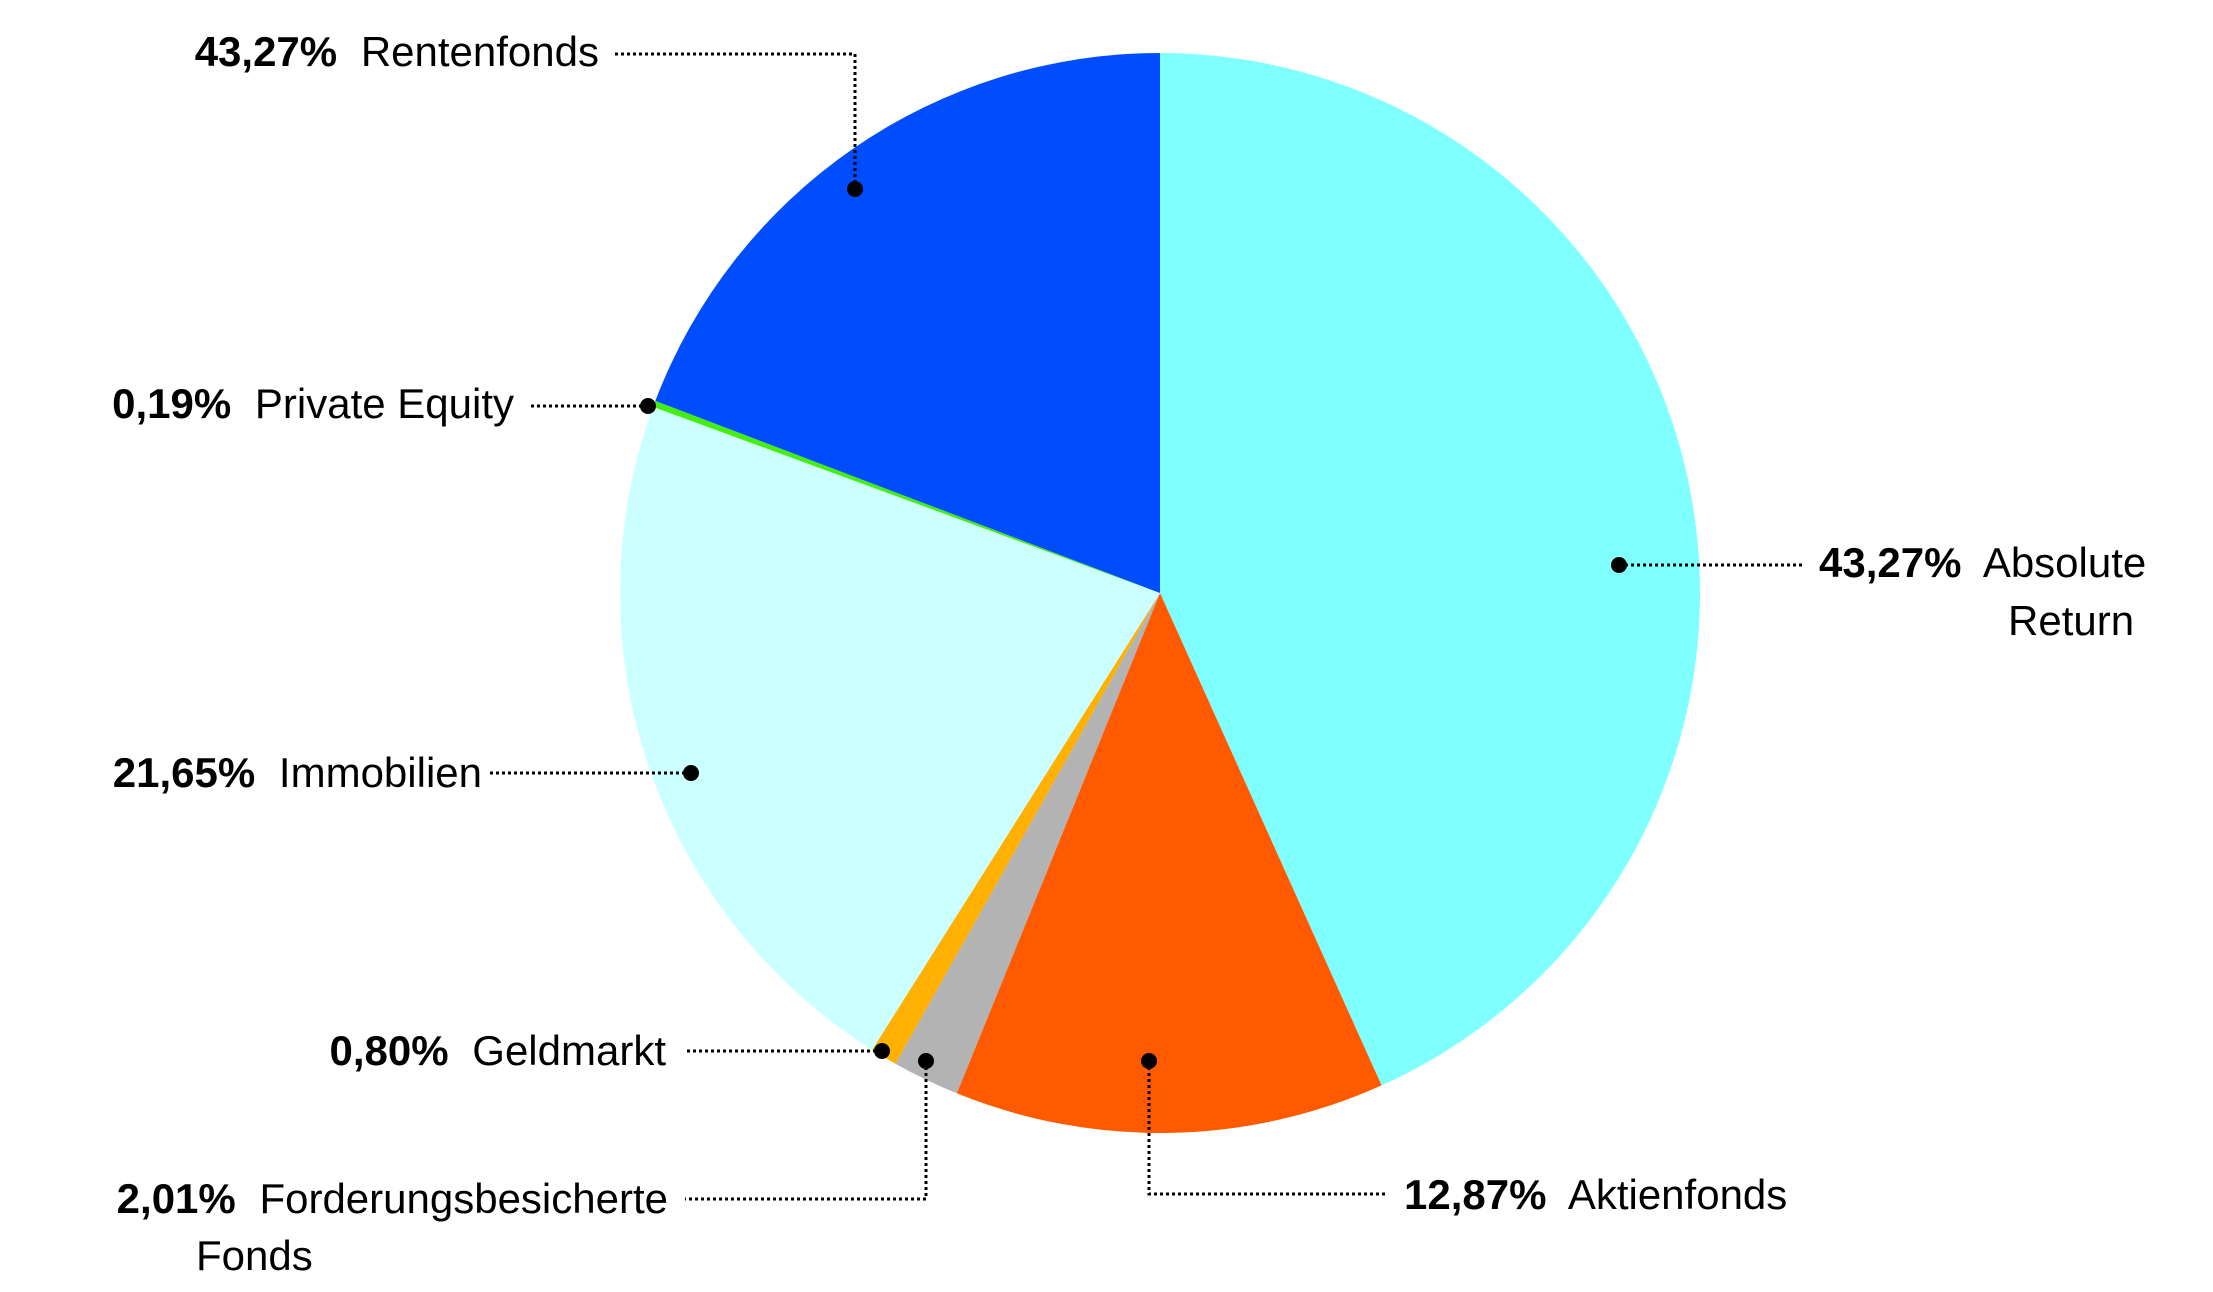 Image resolution: width=2213 pixels, height=1292 pixels. I want to click on slice-private-equity, so click(906, 496).